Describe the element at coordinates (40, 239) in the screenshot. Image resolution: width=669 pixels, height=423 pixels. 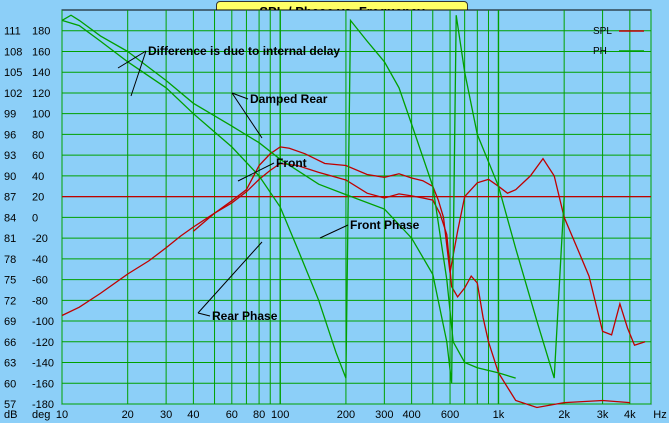
I see `y-tick-label-deg: -20` at that location.